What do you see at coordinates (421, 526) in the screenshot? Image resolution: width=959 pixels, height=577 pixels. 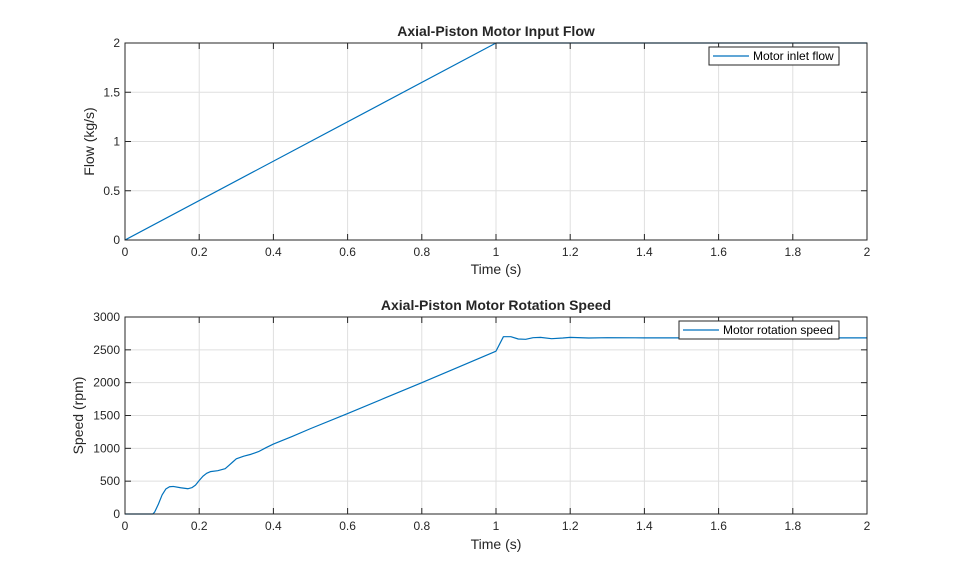 I see `chart-2-x-tick-label: 0.8` at bounding box center [421, 526].